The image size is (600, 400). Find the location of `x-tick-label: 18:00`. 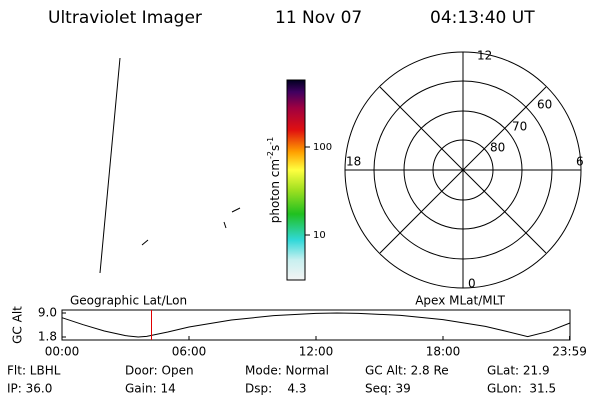

x-tick-label: 18:00 is located at coordinates (443, 352).